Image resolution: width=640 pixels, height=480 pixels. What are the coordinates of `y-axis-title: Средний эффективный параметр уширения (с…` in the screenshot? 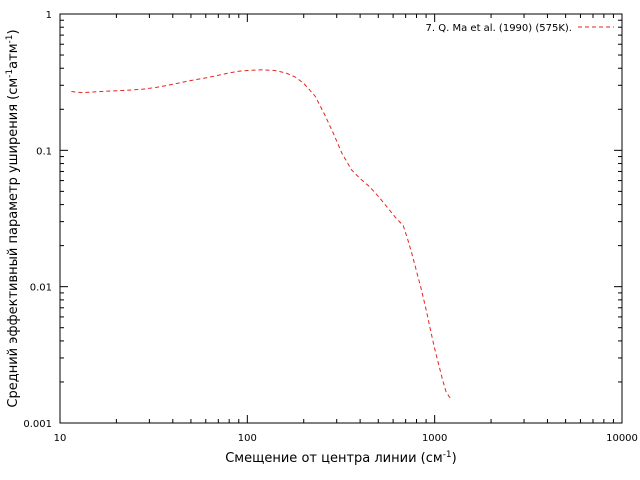 It's located at (13, 218).